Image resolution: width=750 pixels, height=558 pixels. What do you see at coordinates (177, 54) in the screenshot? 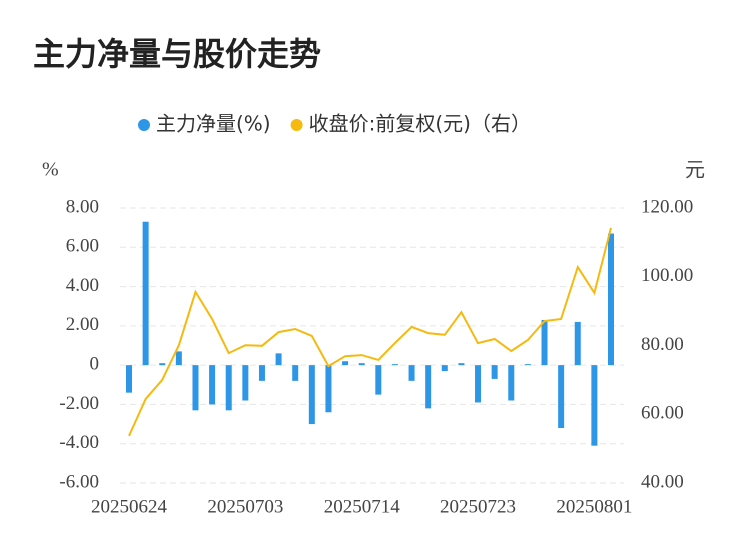
I see `chart-title: 主力净量与股价走势` at bounding box center [177, 54].